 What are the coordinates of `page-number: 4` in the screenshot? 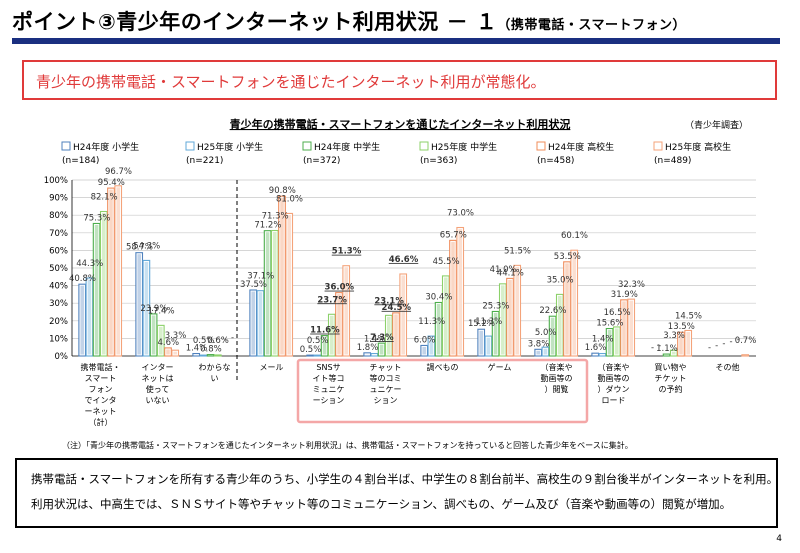 It's located at (779, 539).